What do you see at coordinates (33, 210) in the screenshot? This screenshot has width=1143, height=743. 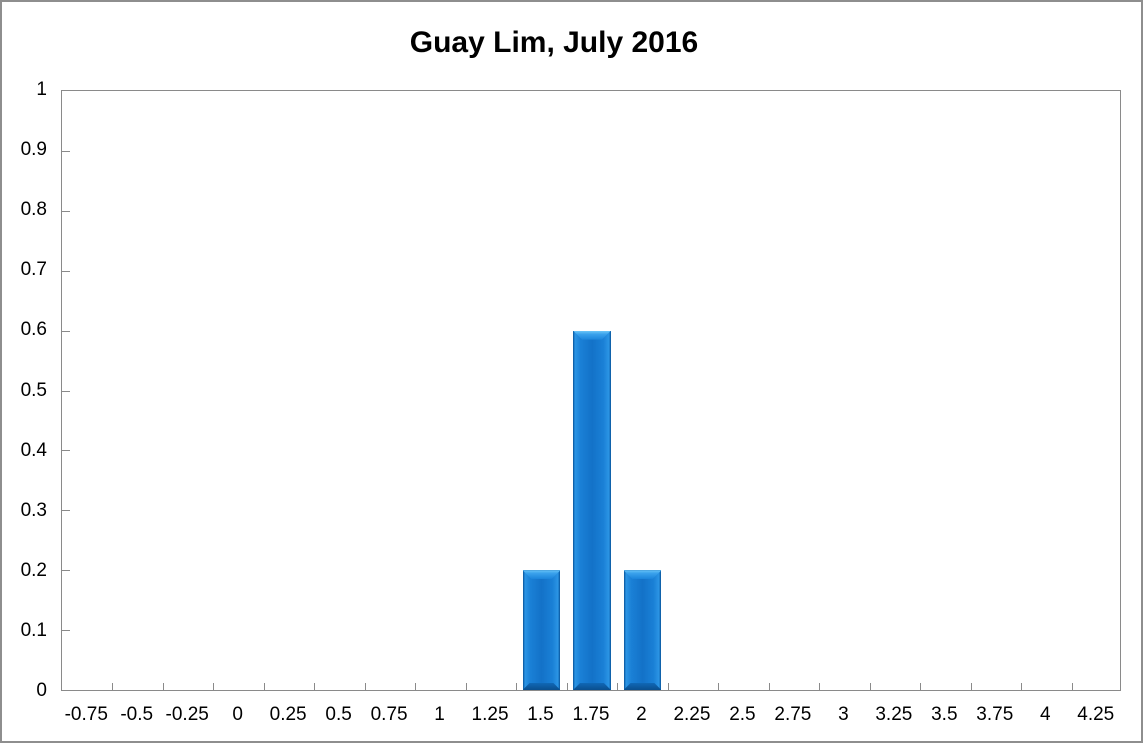 I see `y-axis-tick-label: 0.8` at bounding box center [33, 210].